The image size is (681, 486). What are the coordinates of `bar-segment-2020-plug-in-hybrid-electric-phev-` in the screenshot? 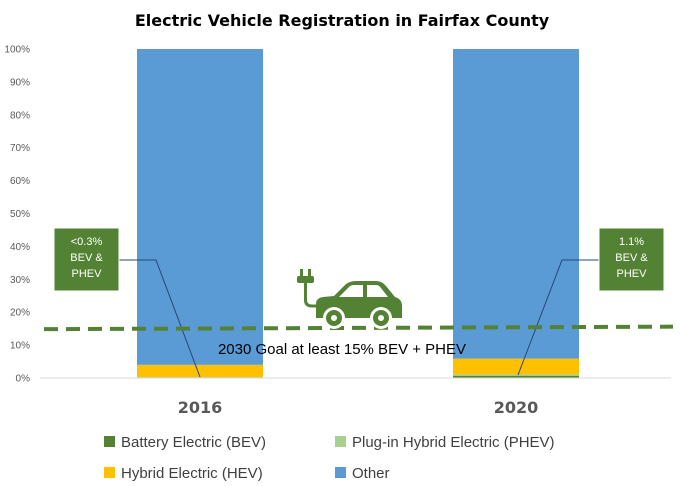 It's located at (516, 375).